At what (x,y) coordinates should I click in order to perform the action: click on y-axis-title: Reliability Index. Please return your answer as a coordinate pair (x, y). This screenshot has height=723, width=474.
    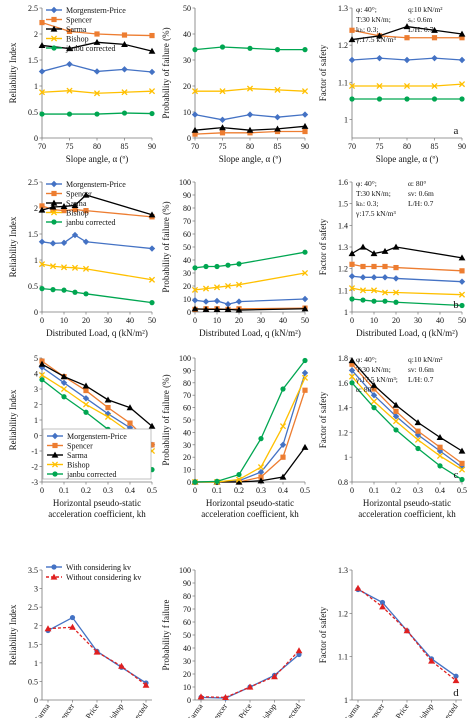
    Looking at the image, I should click on (13, 634).